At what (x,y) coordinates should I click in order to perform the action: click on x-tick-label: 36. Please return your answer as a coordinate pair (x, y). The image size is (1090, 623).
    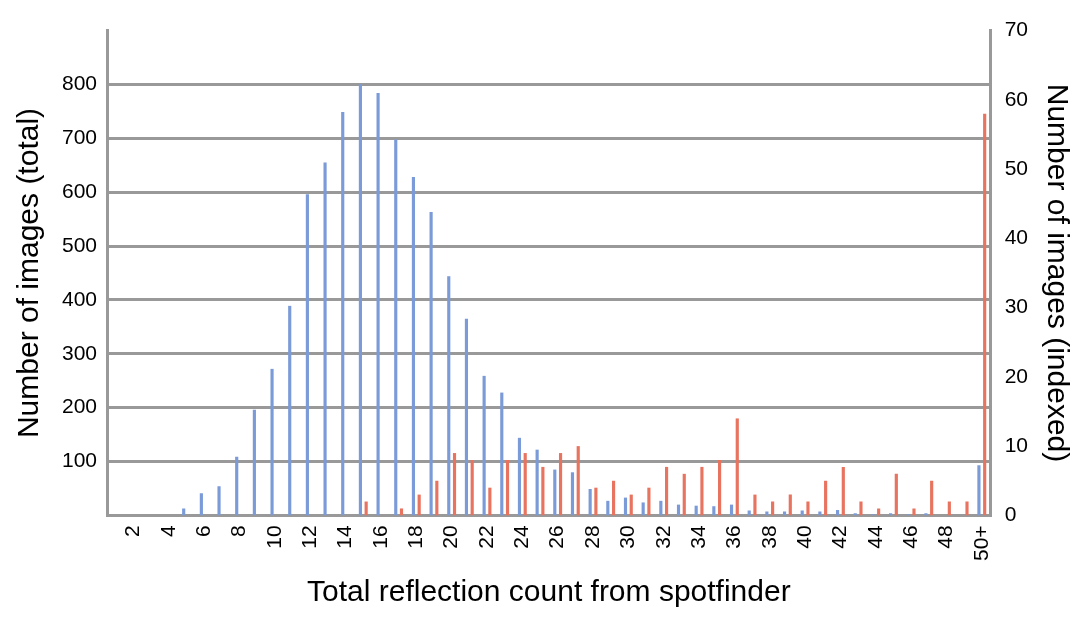
    Looking at the image, I should click on (733, 537).